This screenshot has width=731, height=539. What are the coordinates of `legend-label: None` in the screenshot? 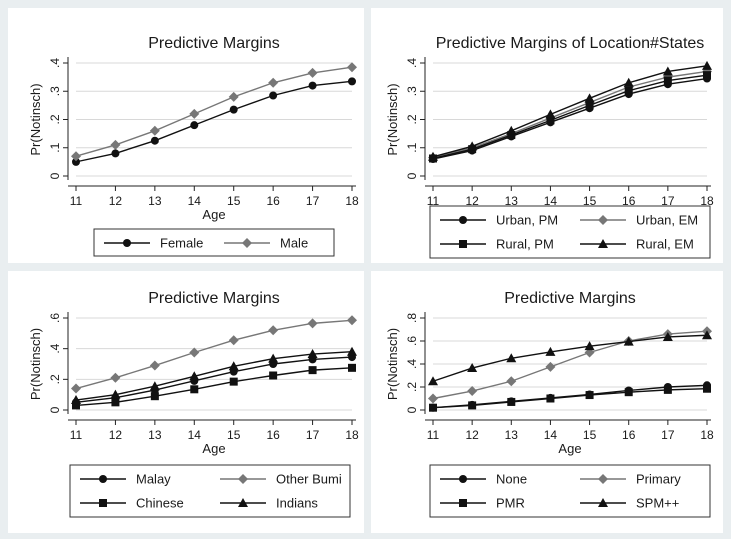 It's located at (511, 479).